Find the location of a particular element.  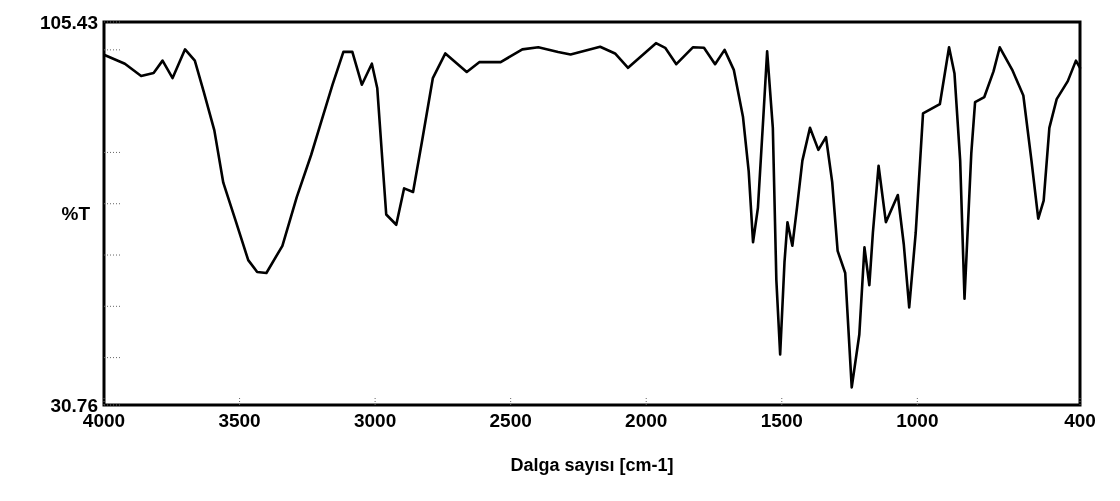

x-tick-label: 3500 is located at coordinates (239, 420).